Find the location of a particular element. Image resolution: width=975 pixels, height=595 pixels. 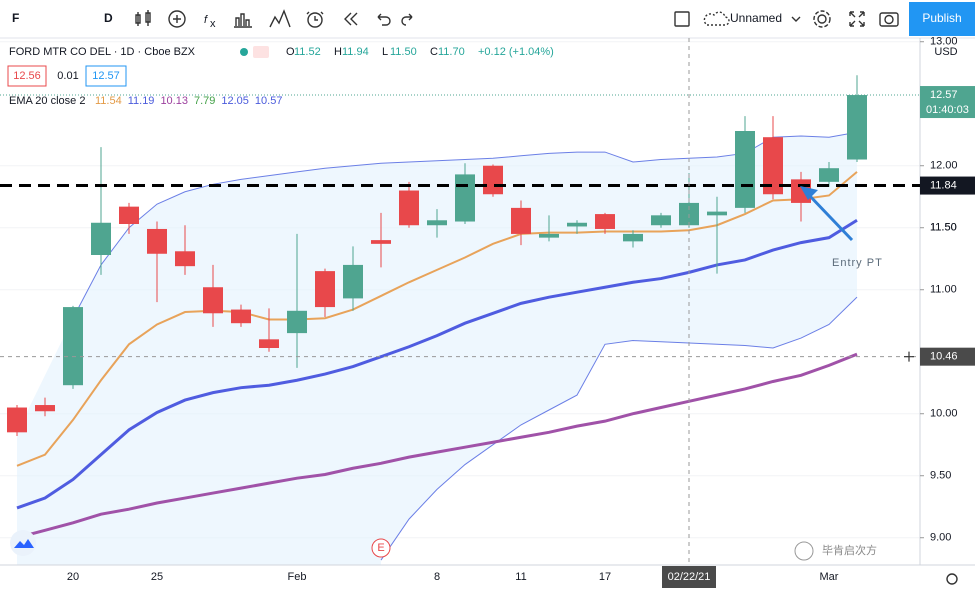

indicator-value: 11.54 is located at coordinates (108, 101).